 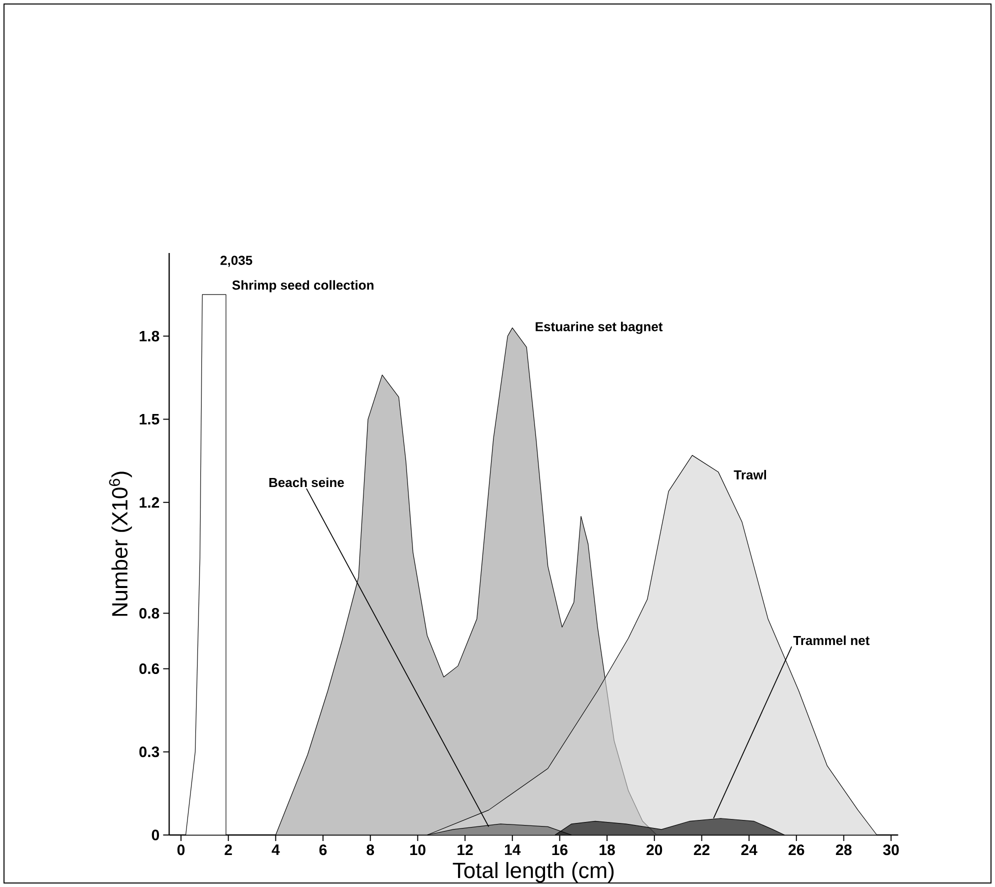 What do you see at coordinates (844, 850) in the screenshot?
I see `x-tick-label: 28` at bounding box center [844, 850].